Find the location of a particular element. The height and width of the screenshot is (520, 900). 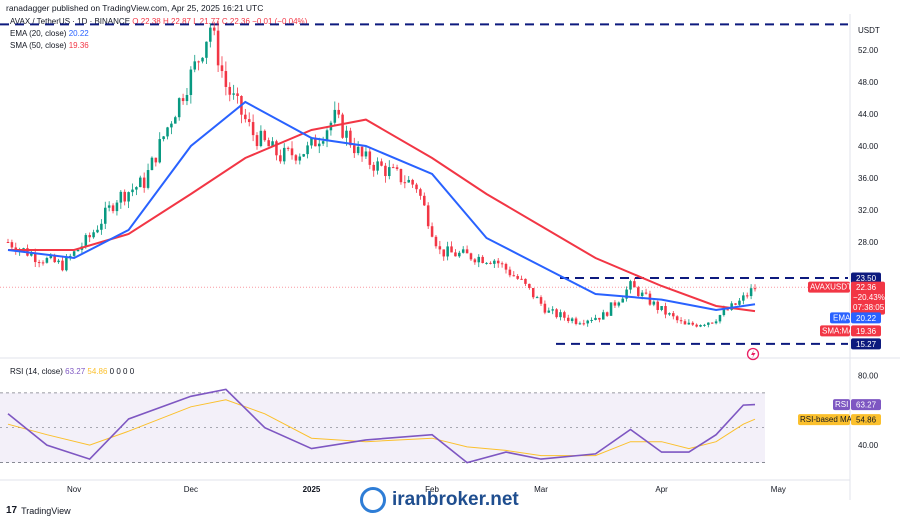

sma-tag-name-bg is located at coordinates (835, 331).